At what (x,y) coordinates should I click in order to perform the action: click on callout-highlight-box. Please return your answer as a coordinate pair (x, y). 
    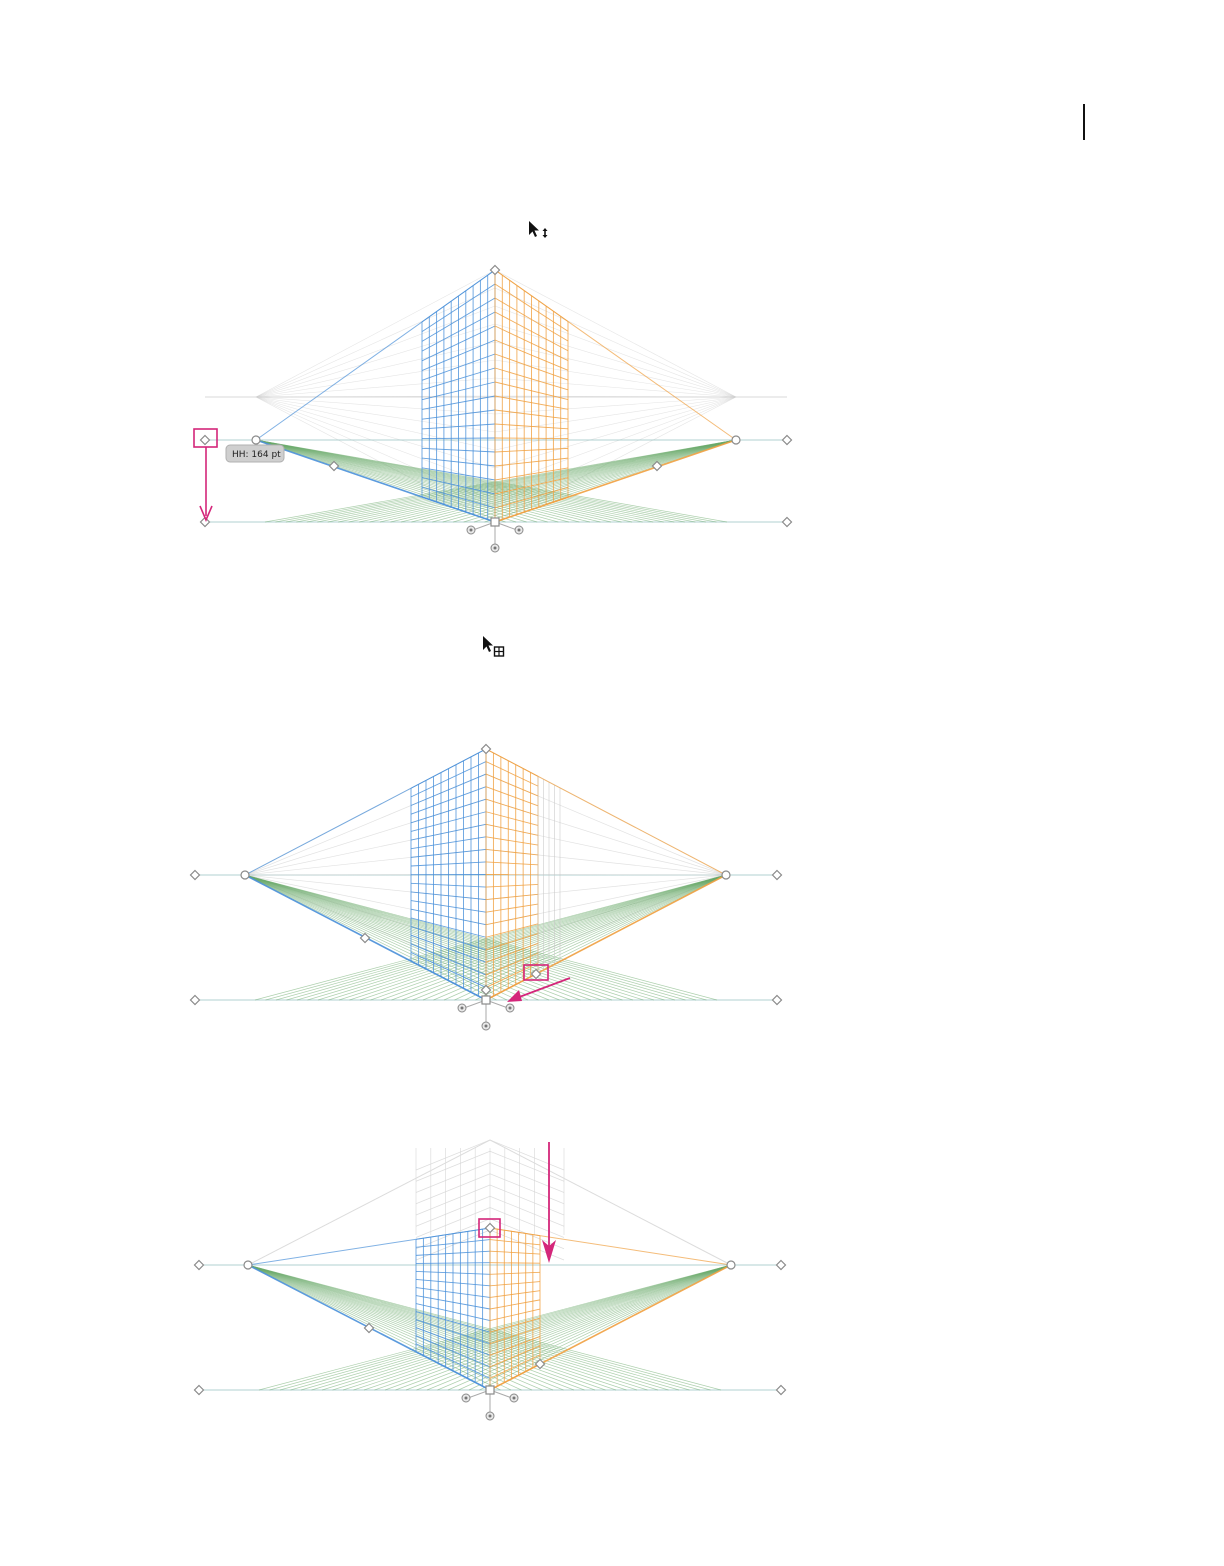
    Looking at the image, I should click on (536, 972).